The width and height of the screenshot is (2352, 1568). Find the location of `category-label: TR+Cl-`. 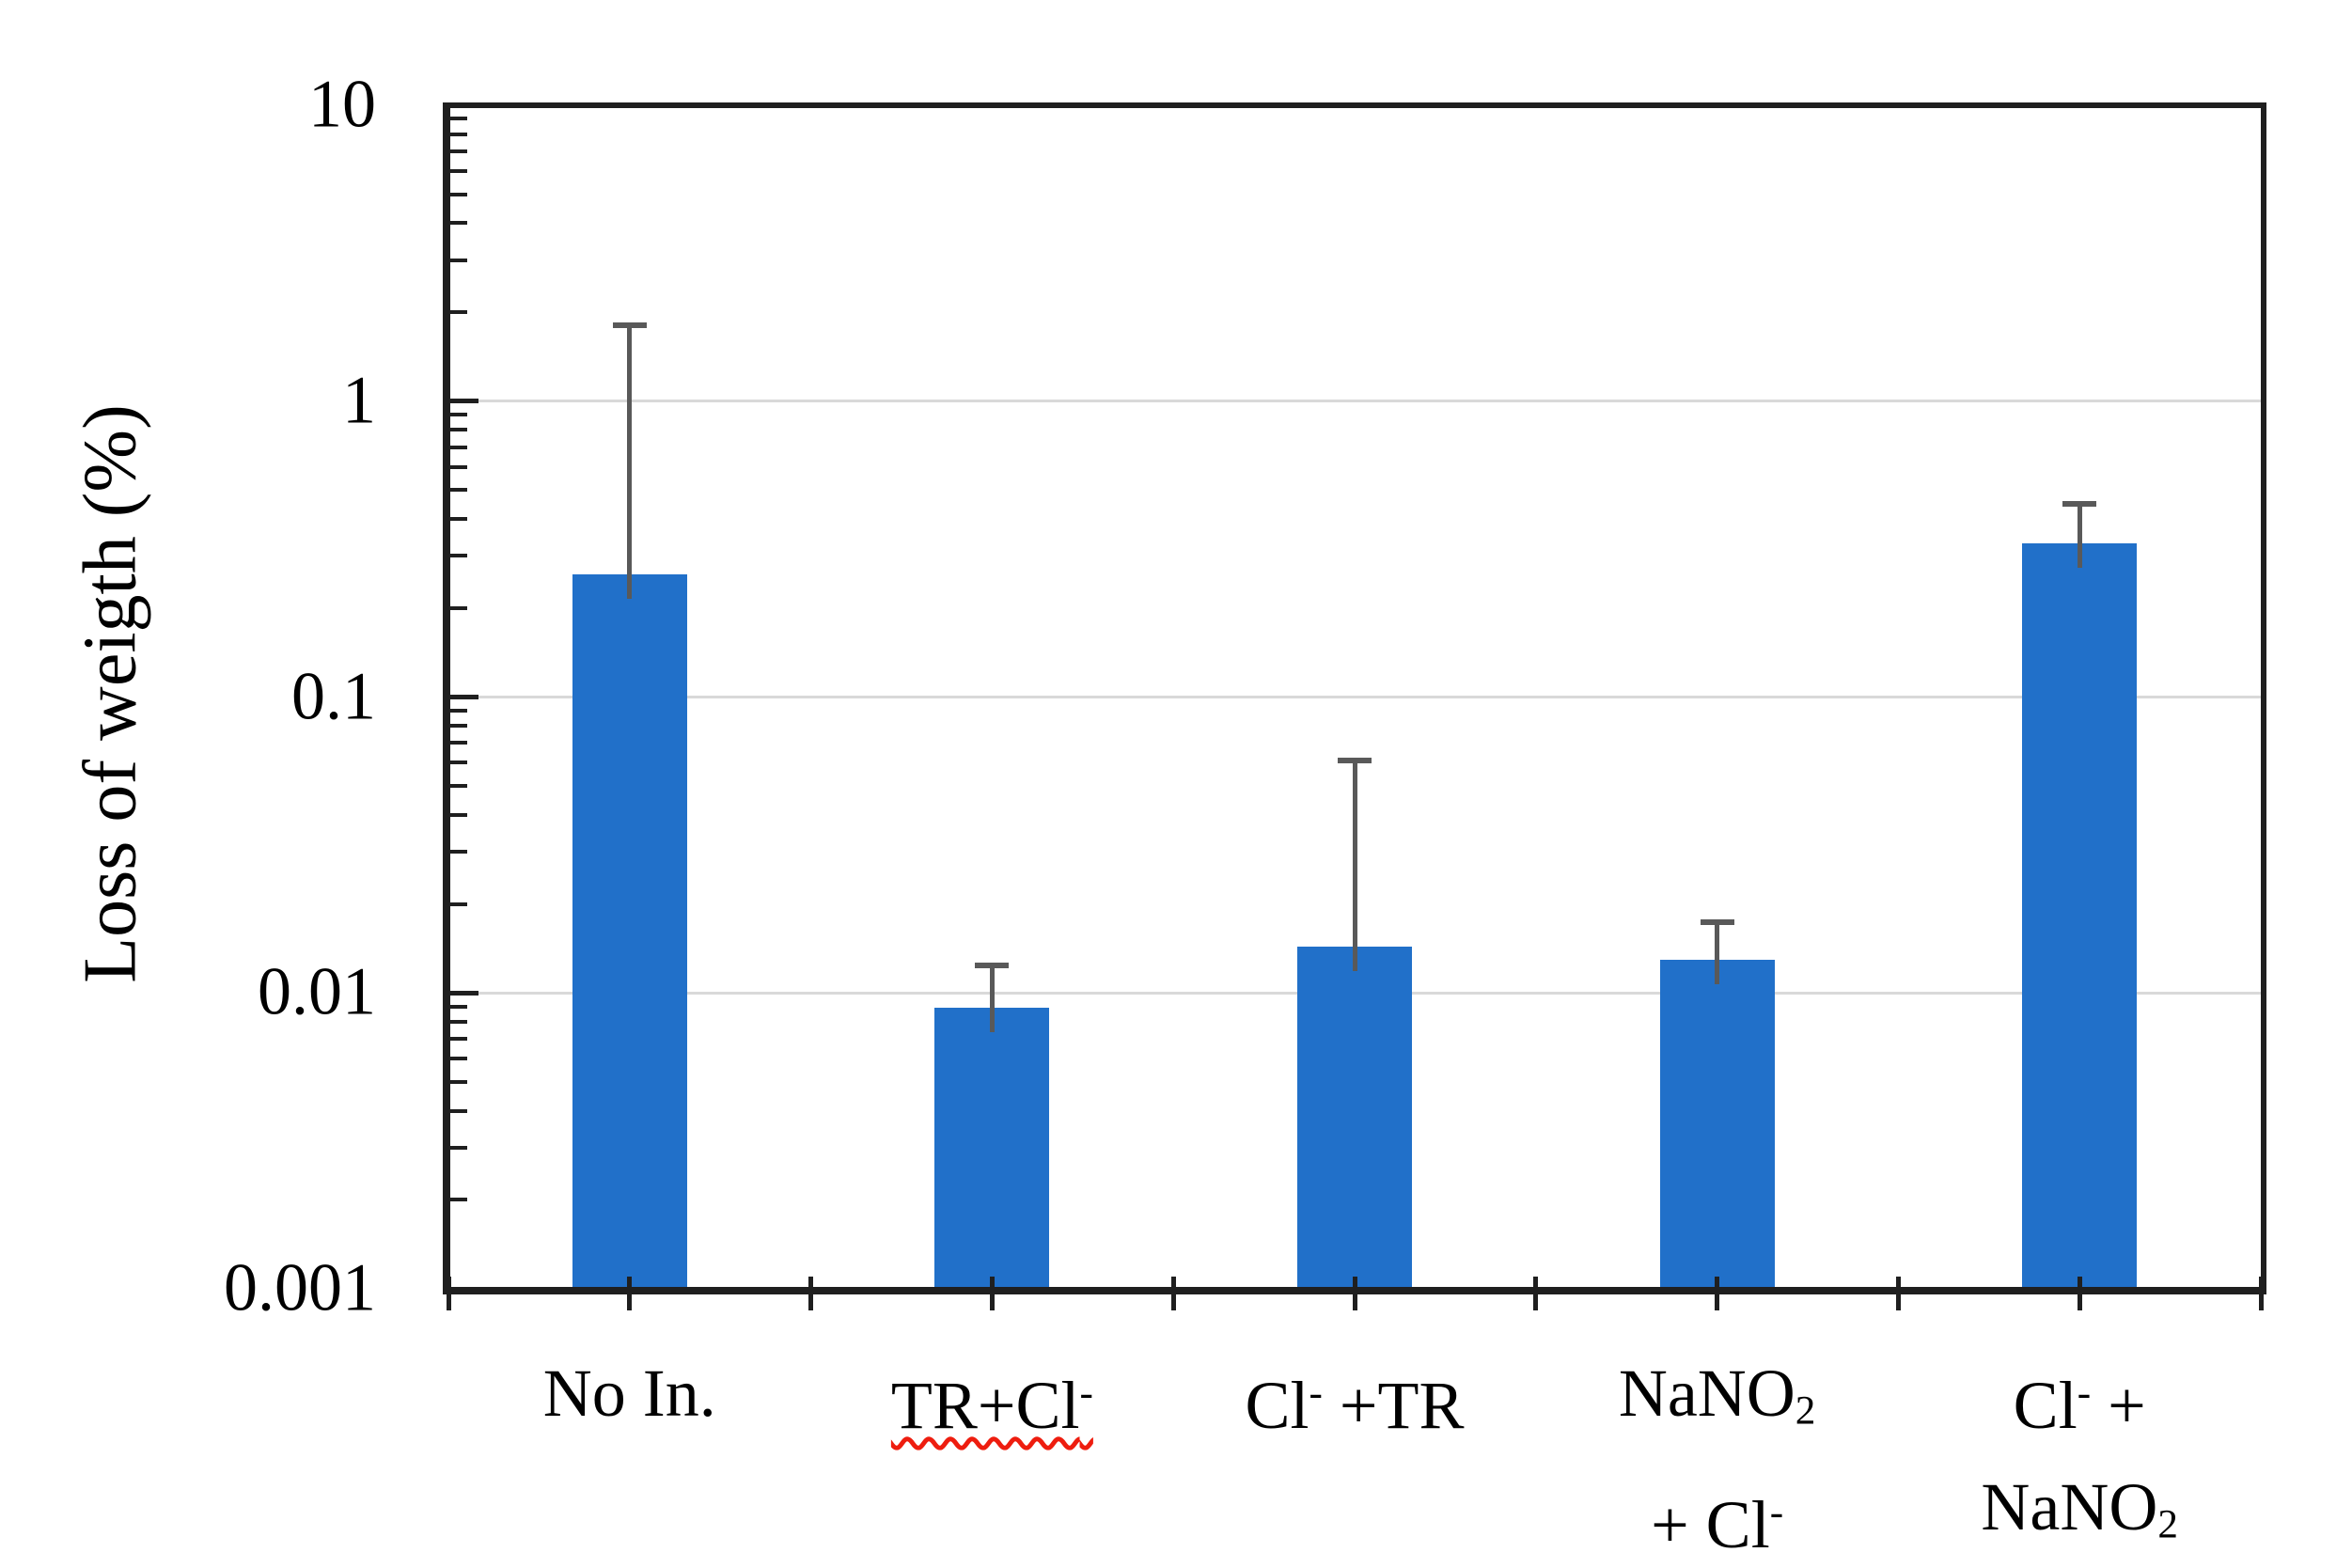

category-label: TR+Cl- is located at coordinates (992, 1399).